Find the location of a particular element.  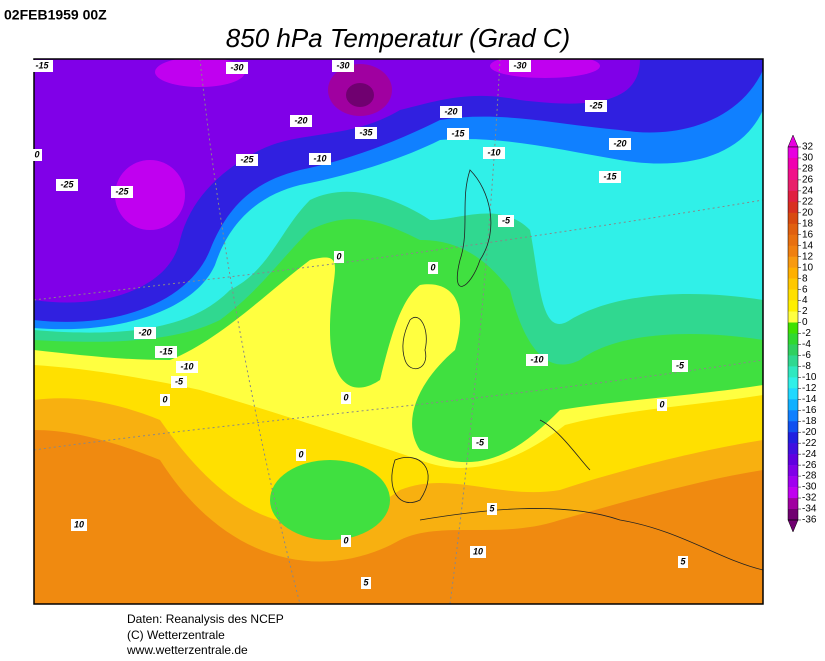

colorbar-tick-label: -24 is located at coordinates (809, 454).